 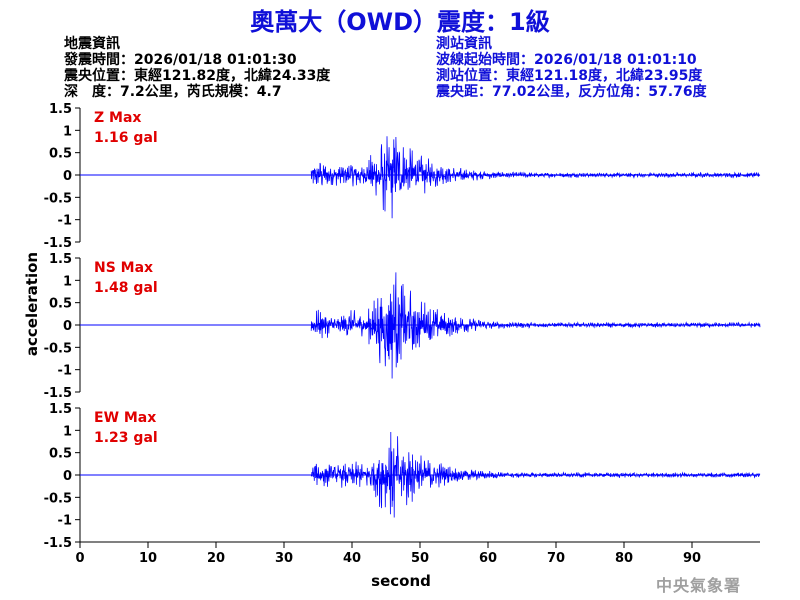 I want to click on x-axis-label: second, so click(x=401, y=581).